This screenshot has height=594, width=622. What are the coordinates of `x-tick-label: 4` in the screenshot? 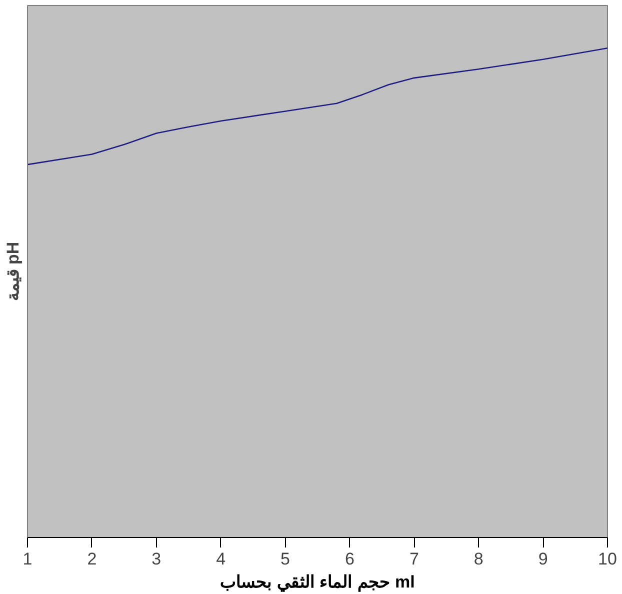 It's located at (221, 559).